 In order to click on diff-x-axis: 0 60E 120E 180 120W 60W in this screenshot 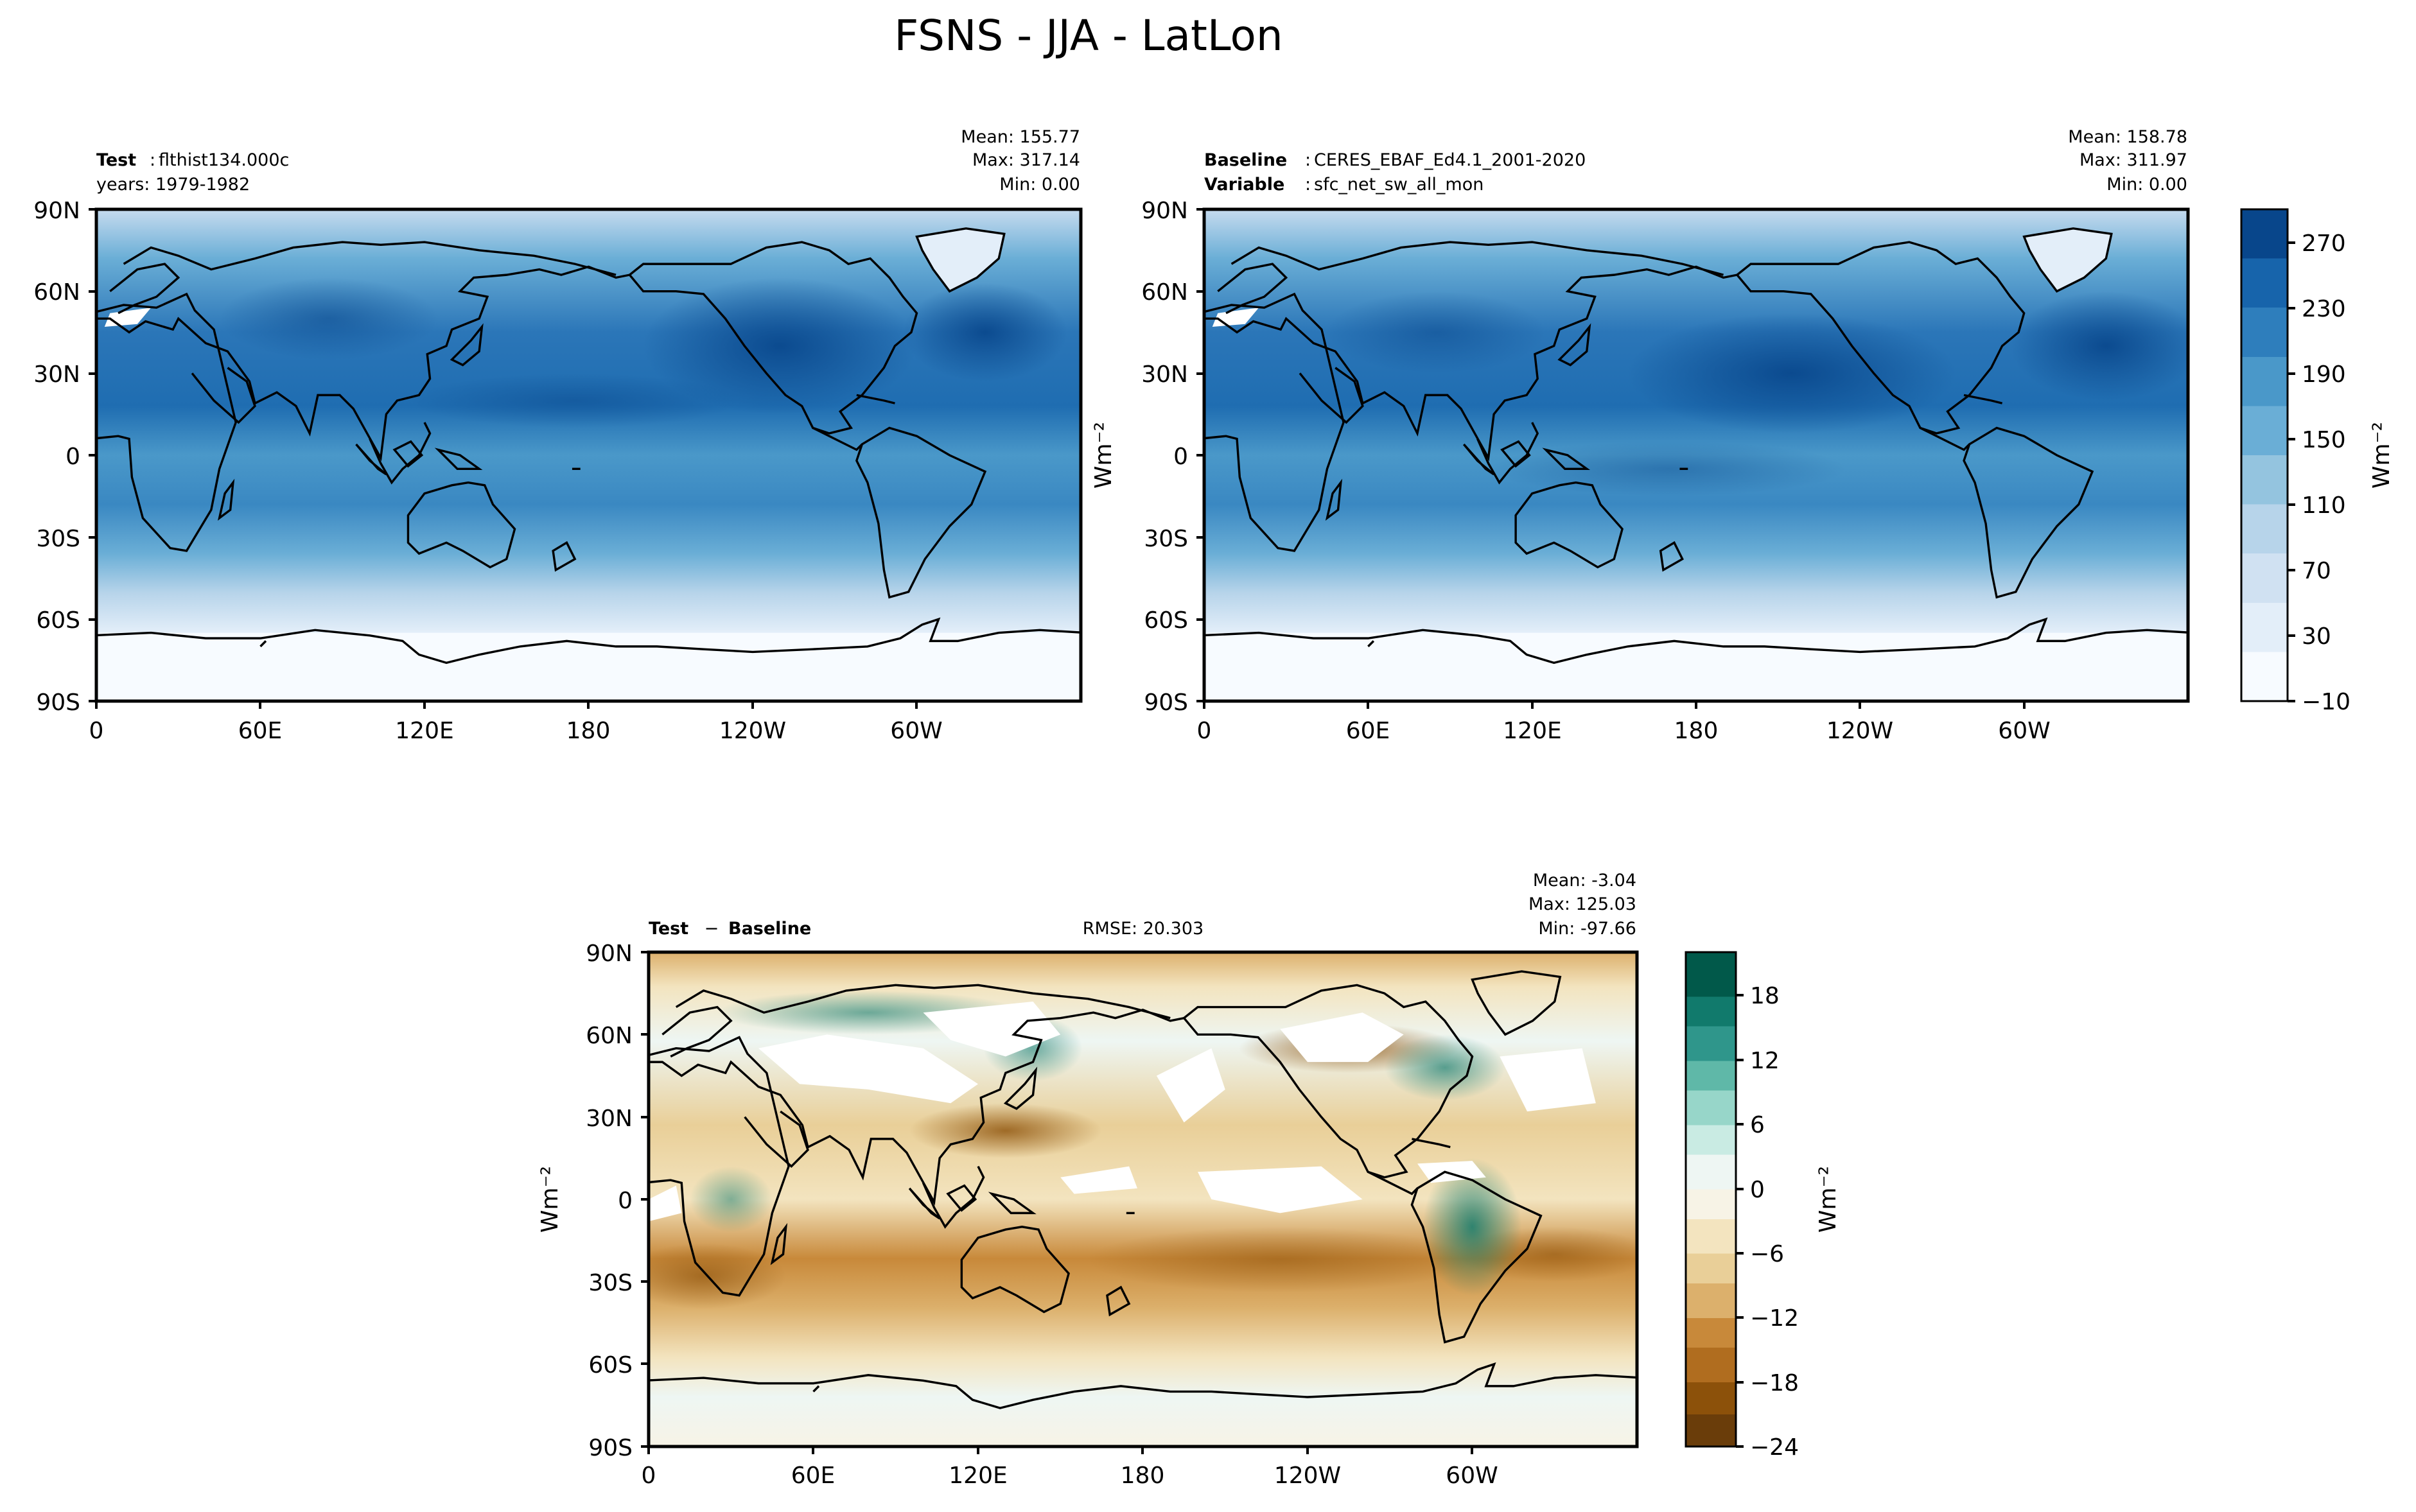, I will do `click(1070, 1476)`.